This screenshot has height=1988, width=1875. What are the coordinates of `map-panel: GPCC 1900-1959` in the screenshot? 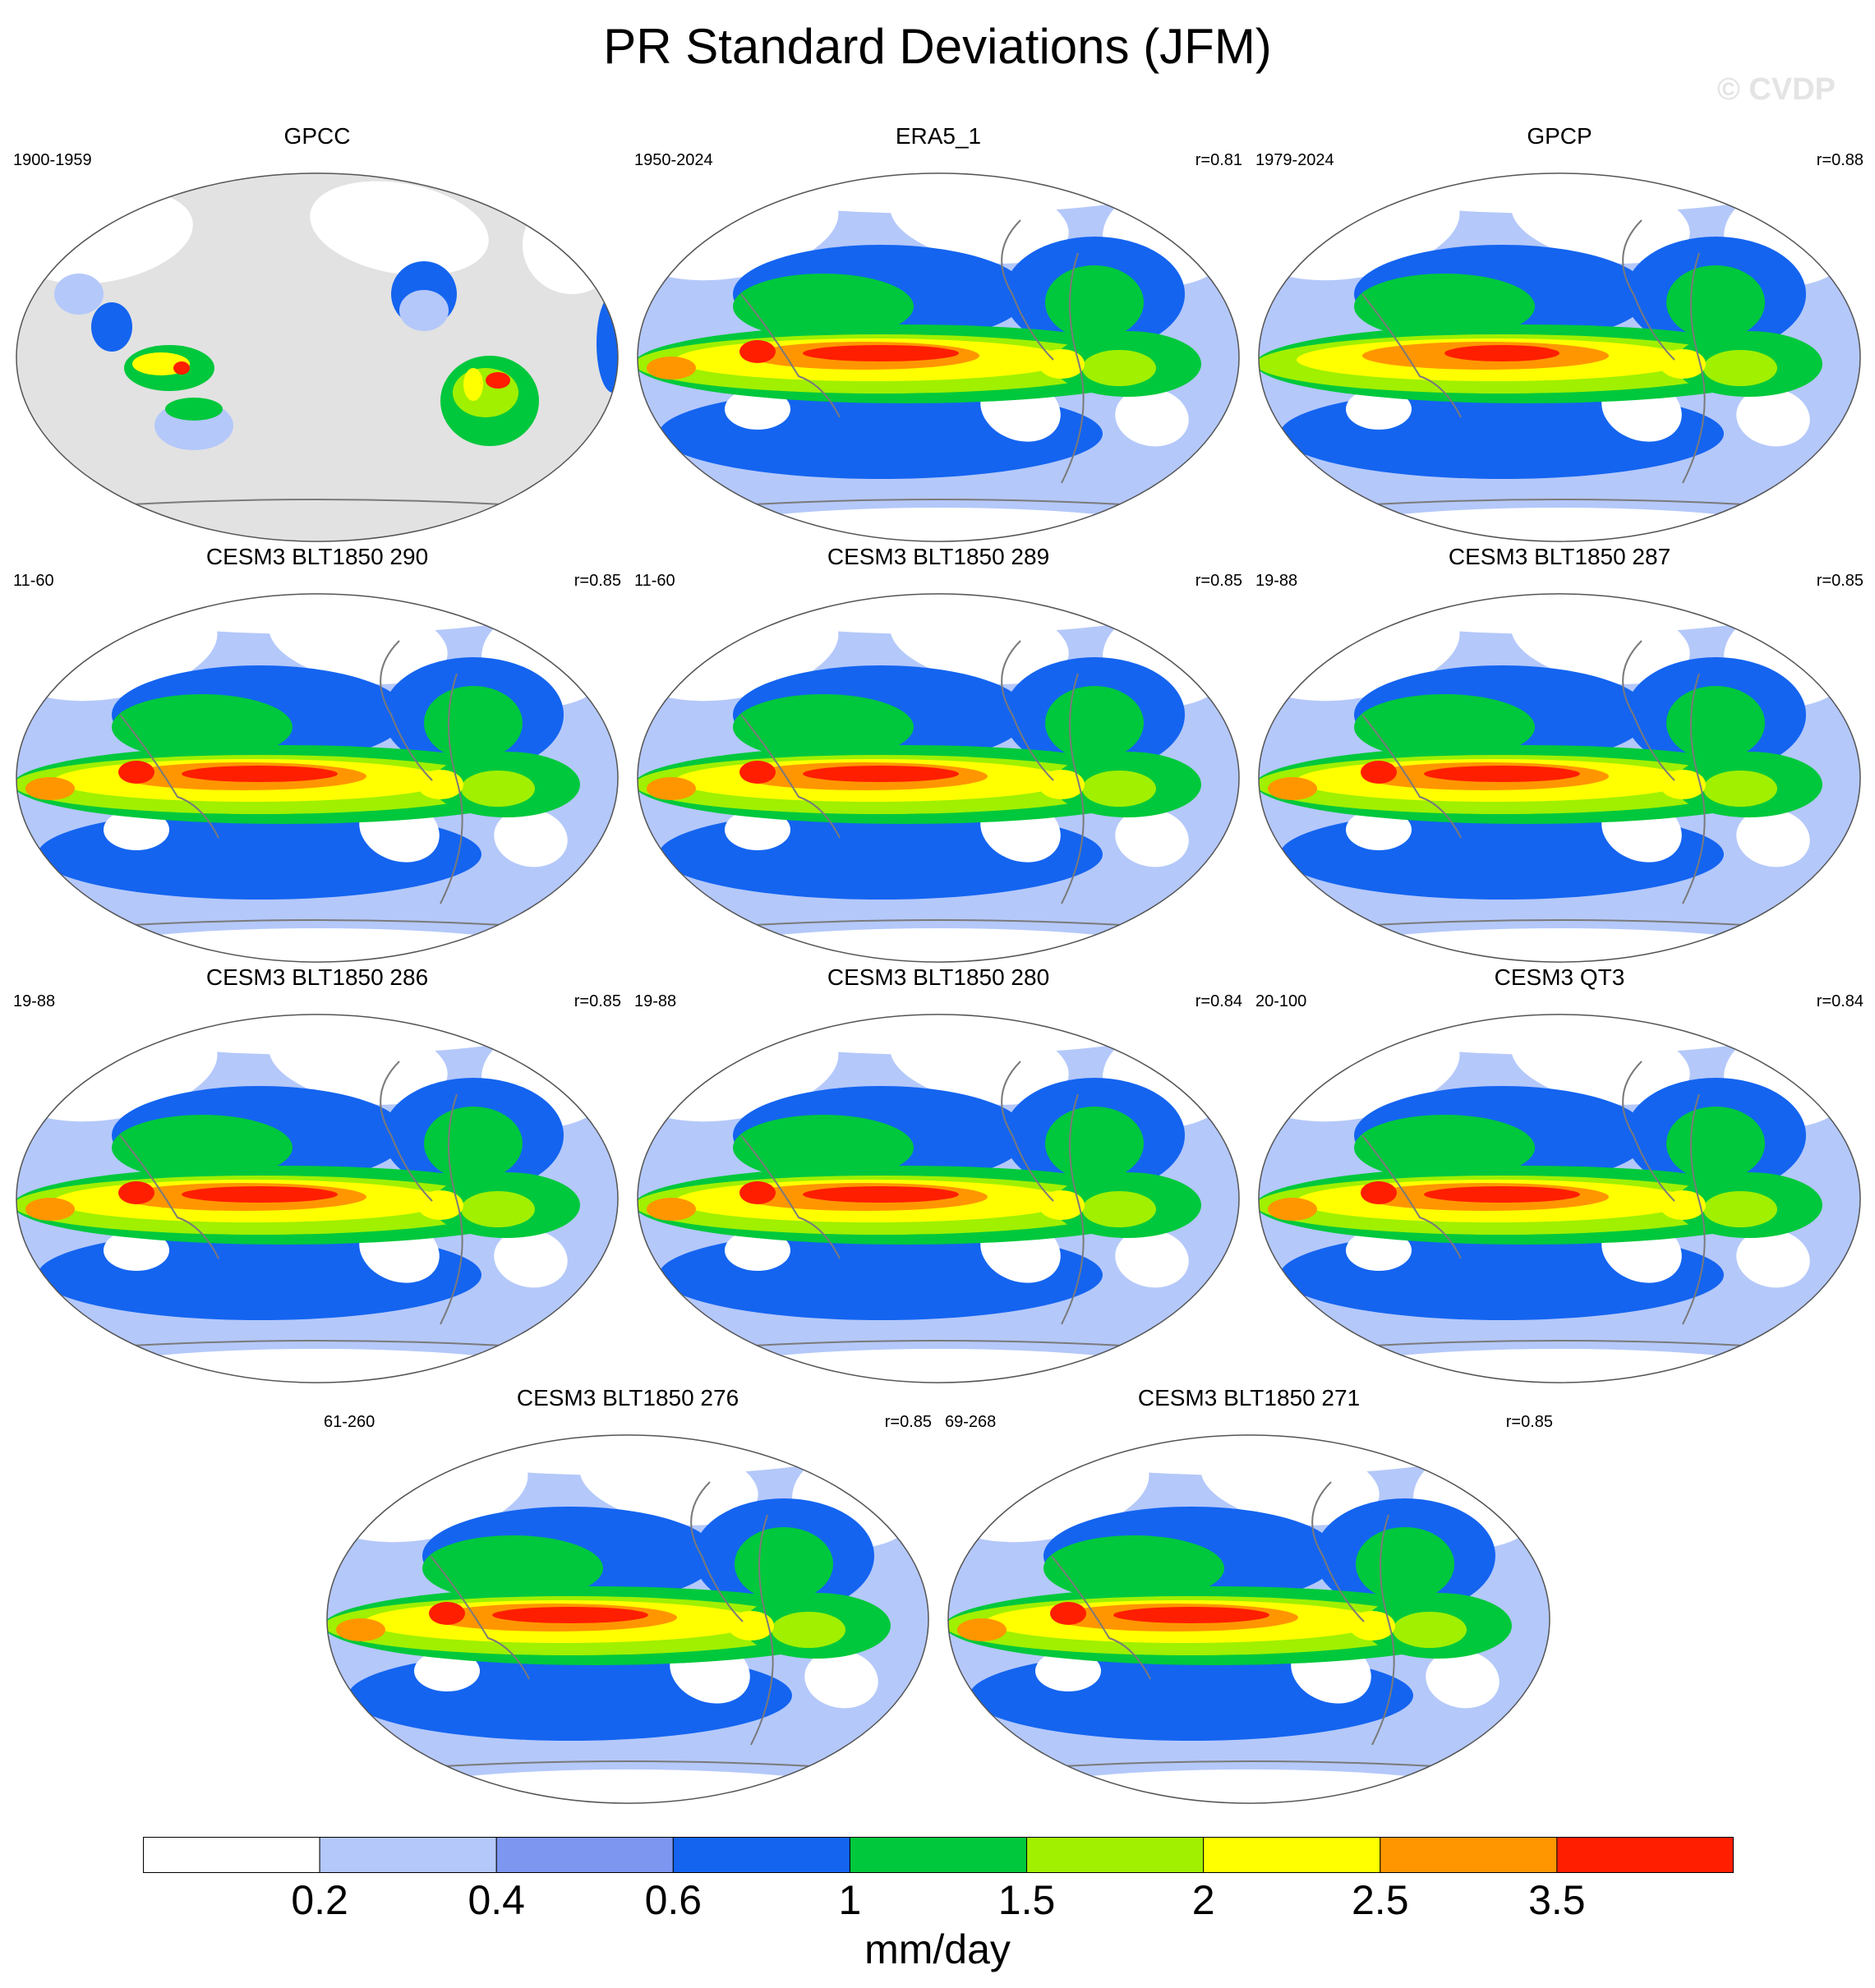 It's located at (317, 336).